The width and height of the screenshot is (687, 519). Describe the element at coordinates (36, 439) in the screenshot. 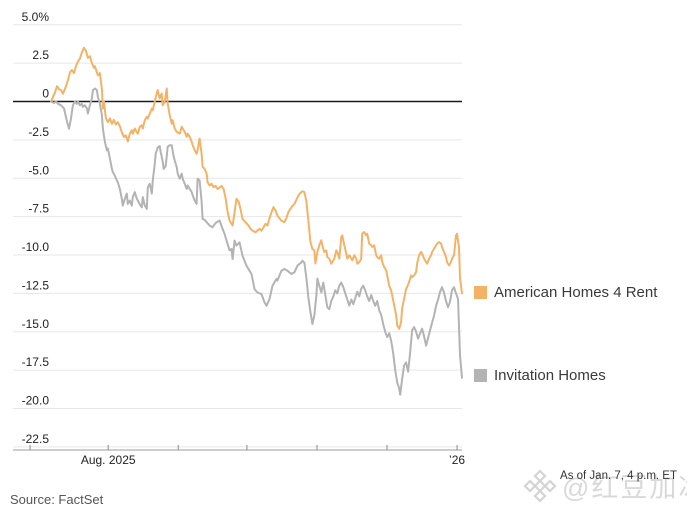

I see `y-axis-tick-label: -22.5` at that location.